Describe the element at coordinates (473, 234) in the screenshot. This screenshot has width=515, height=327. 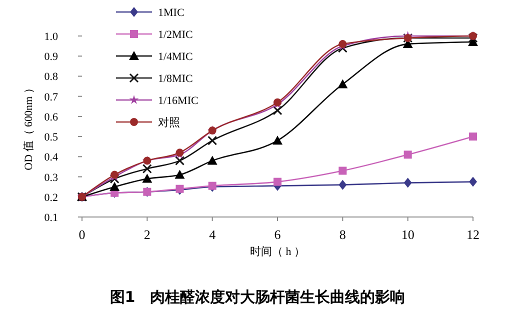
I see `x-tick-label: 12` at that location.